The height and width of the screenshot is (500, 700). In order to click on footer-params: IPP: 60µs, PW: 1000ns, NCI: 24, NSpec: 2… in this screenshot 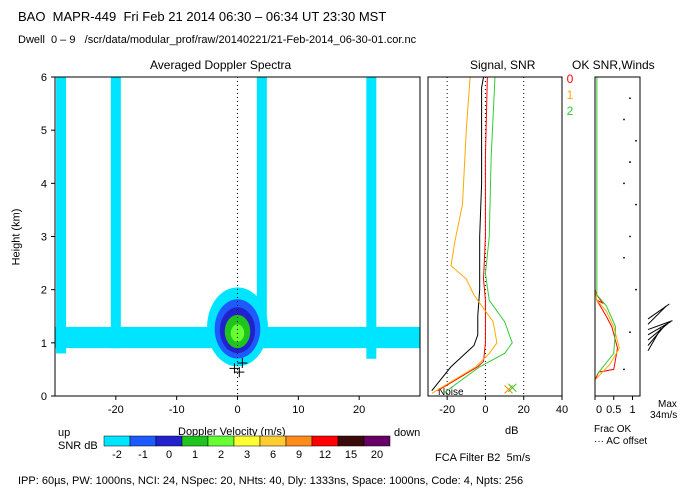, I will do `click(271, 481)`.